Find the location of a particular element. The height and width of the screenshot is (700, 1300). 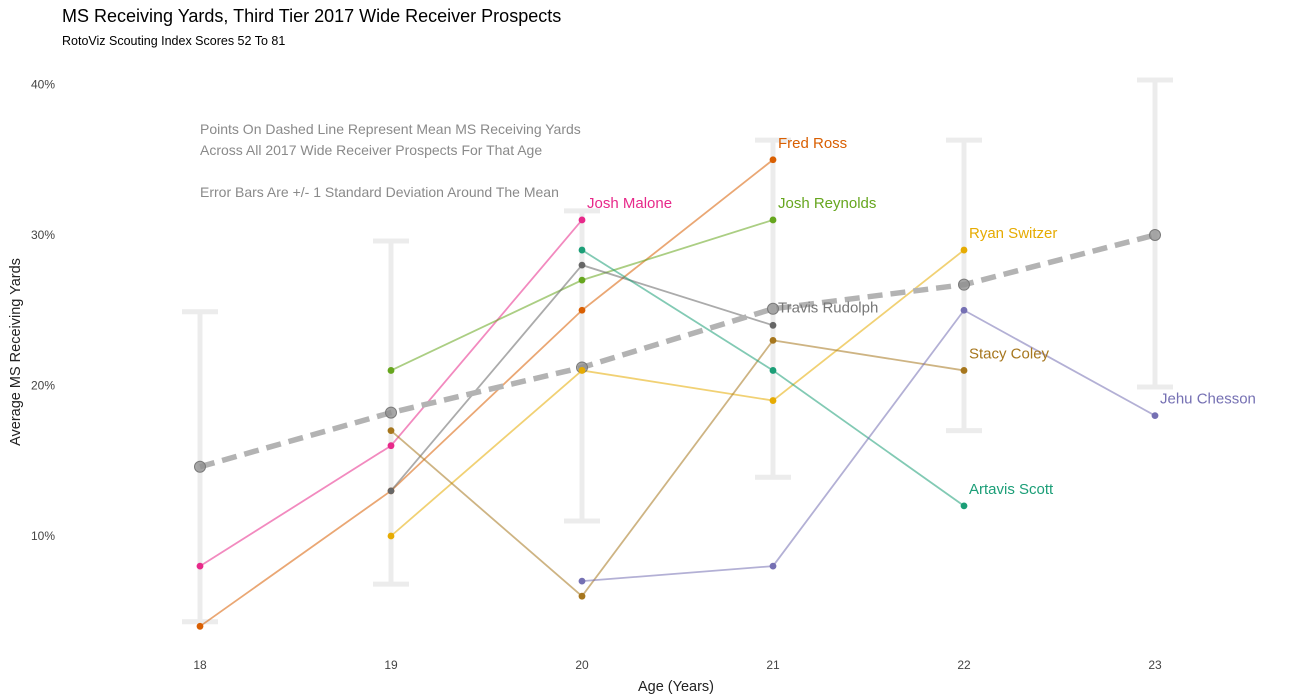

series-label-artavis-scott: Artavis Scott is located at coordinates (1011, 489).